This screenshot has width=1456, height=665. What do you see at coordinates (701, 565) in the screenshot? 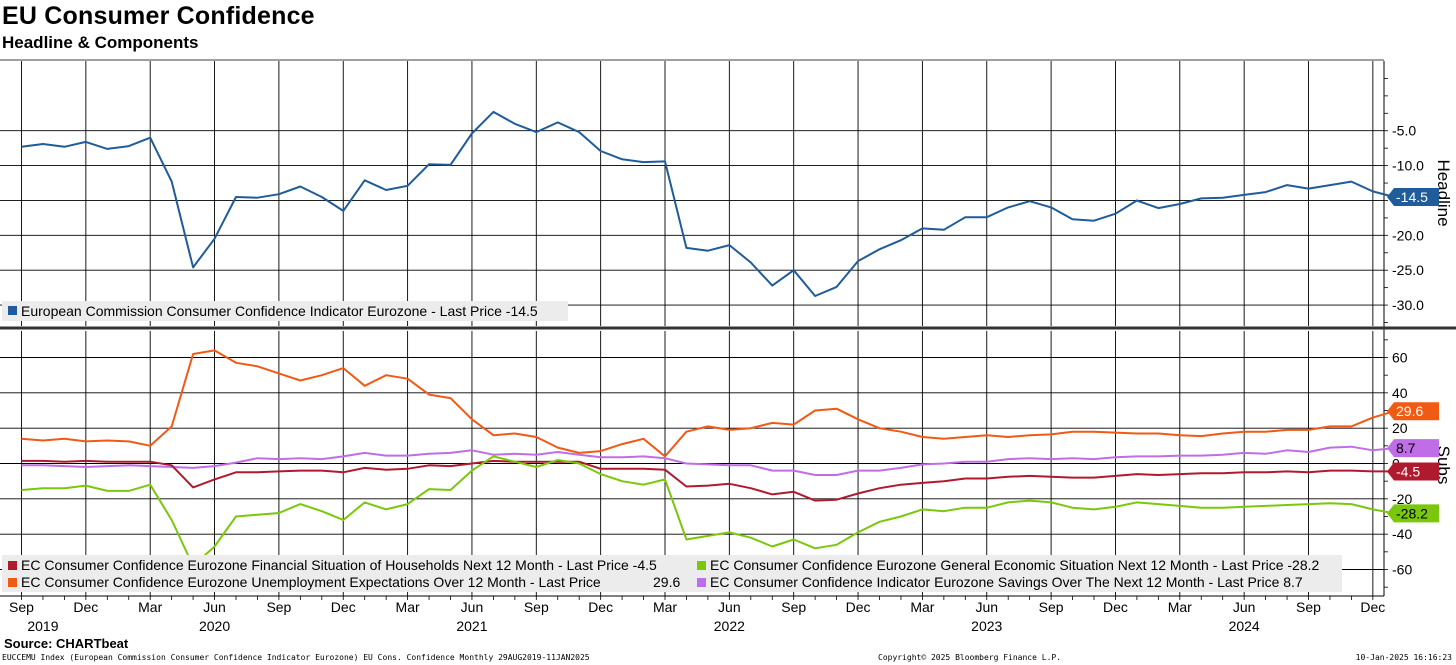
I see `legend-swatch-general-economic` at bounding box center [701, 565].